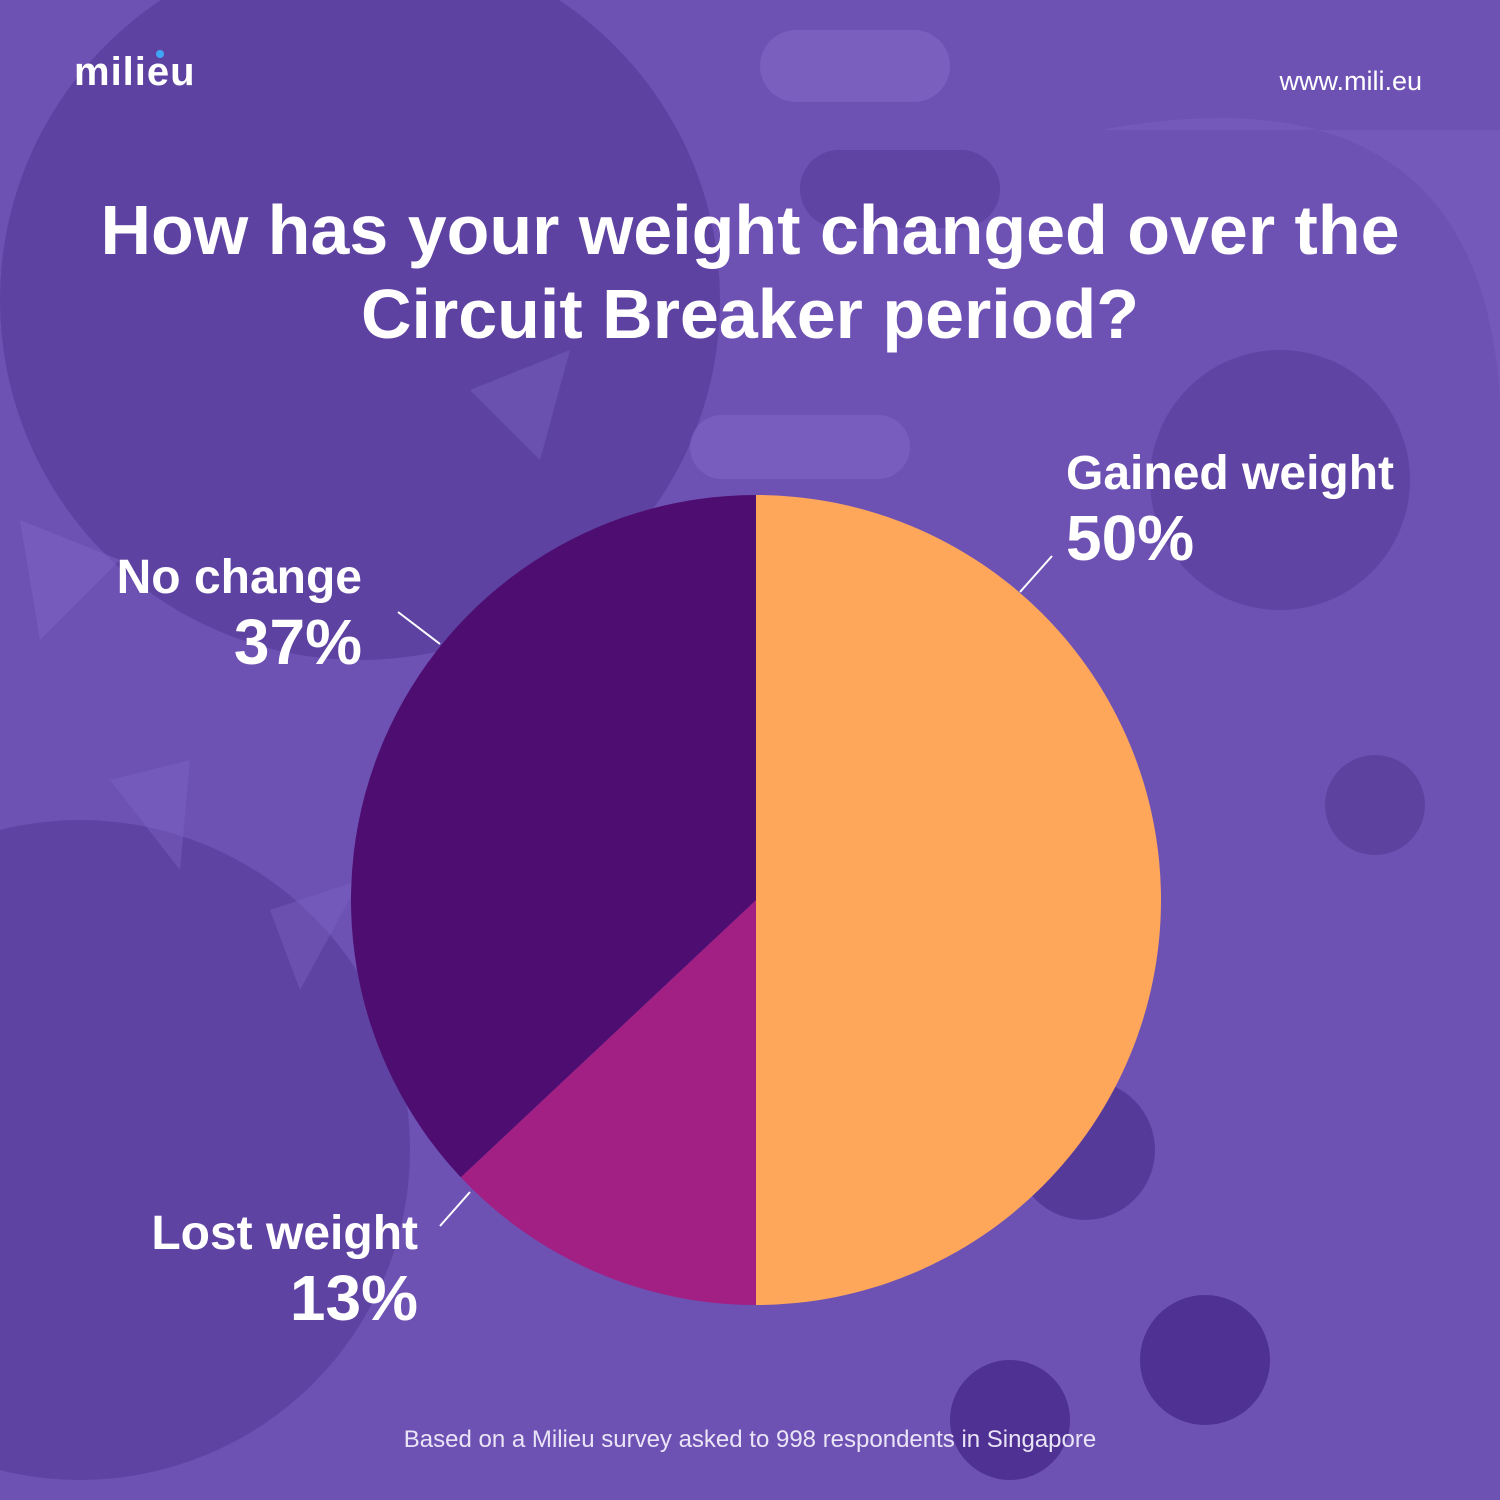  Describe the element at coordinates (239, 577) in the screenshot. I see `slice-label-no-change: No change` at that location.